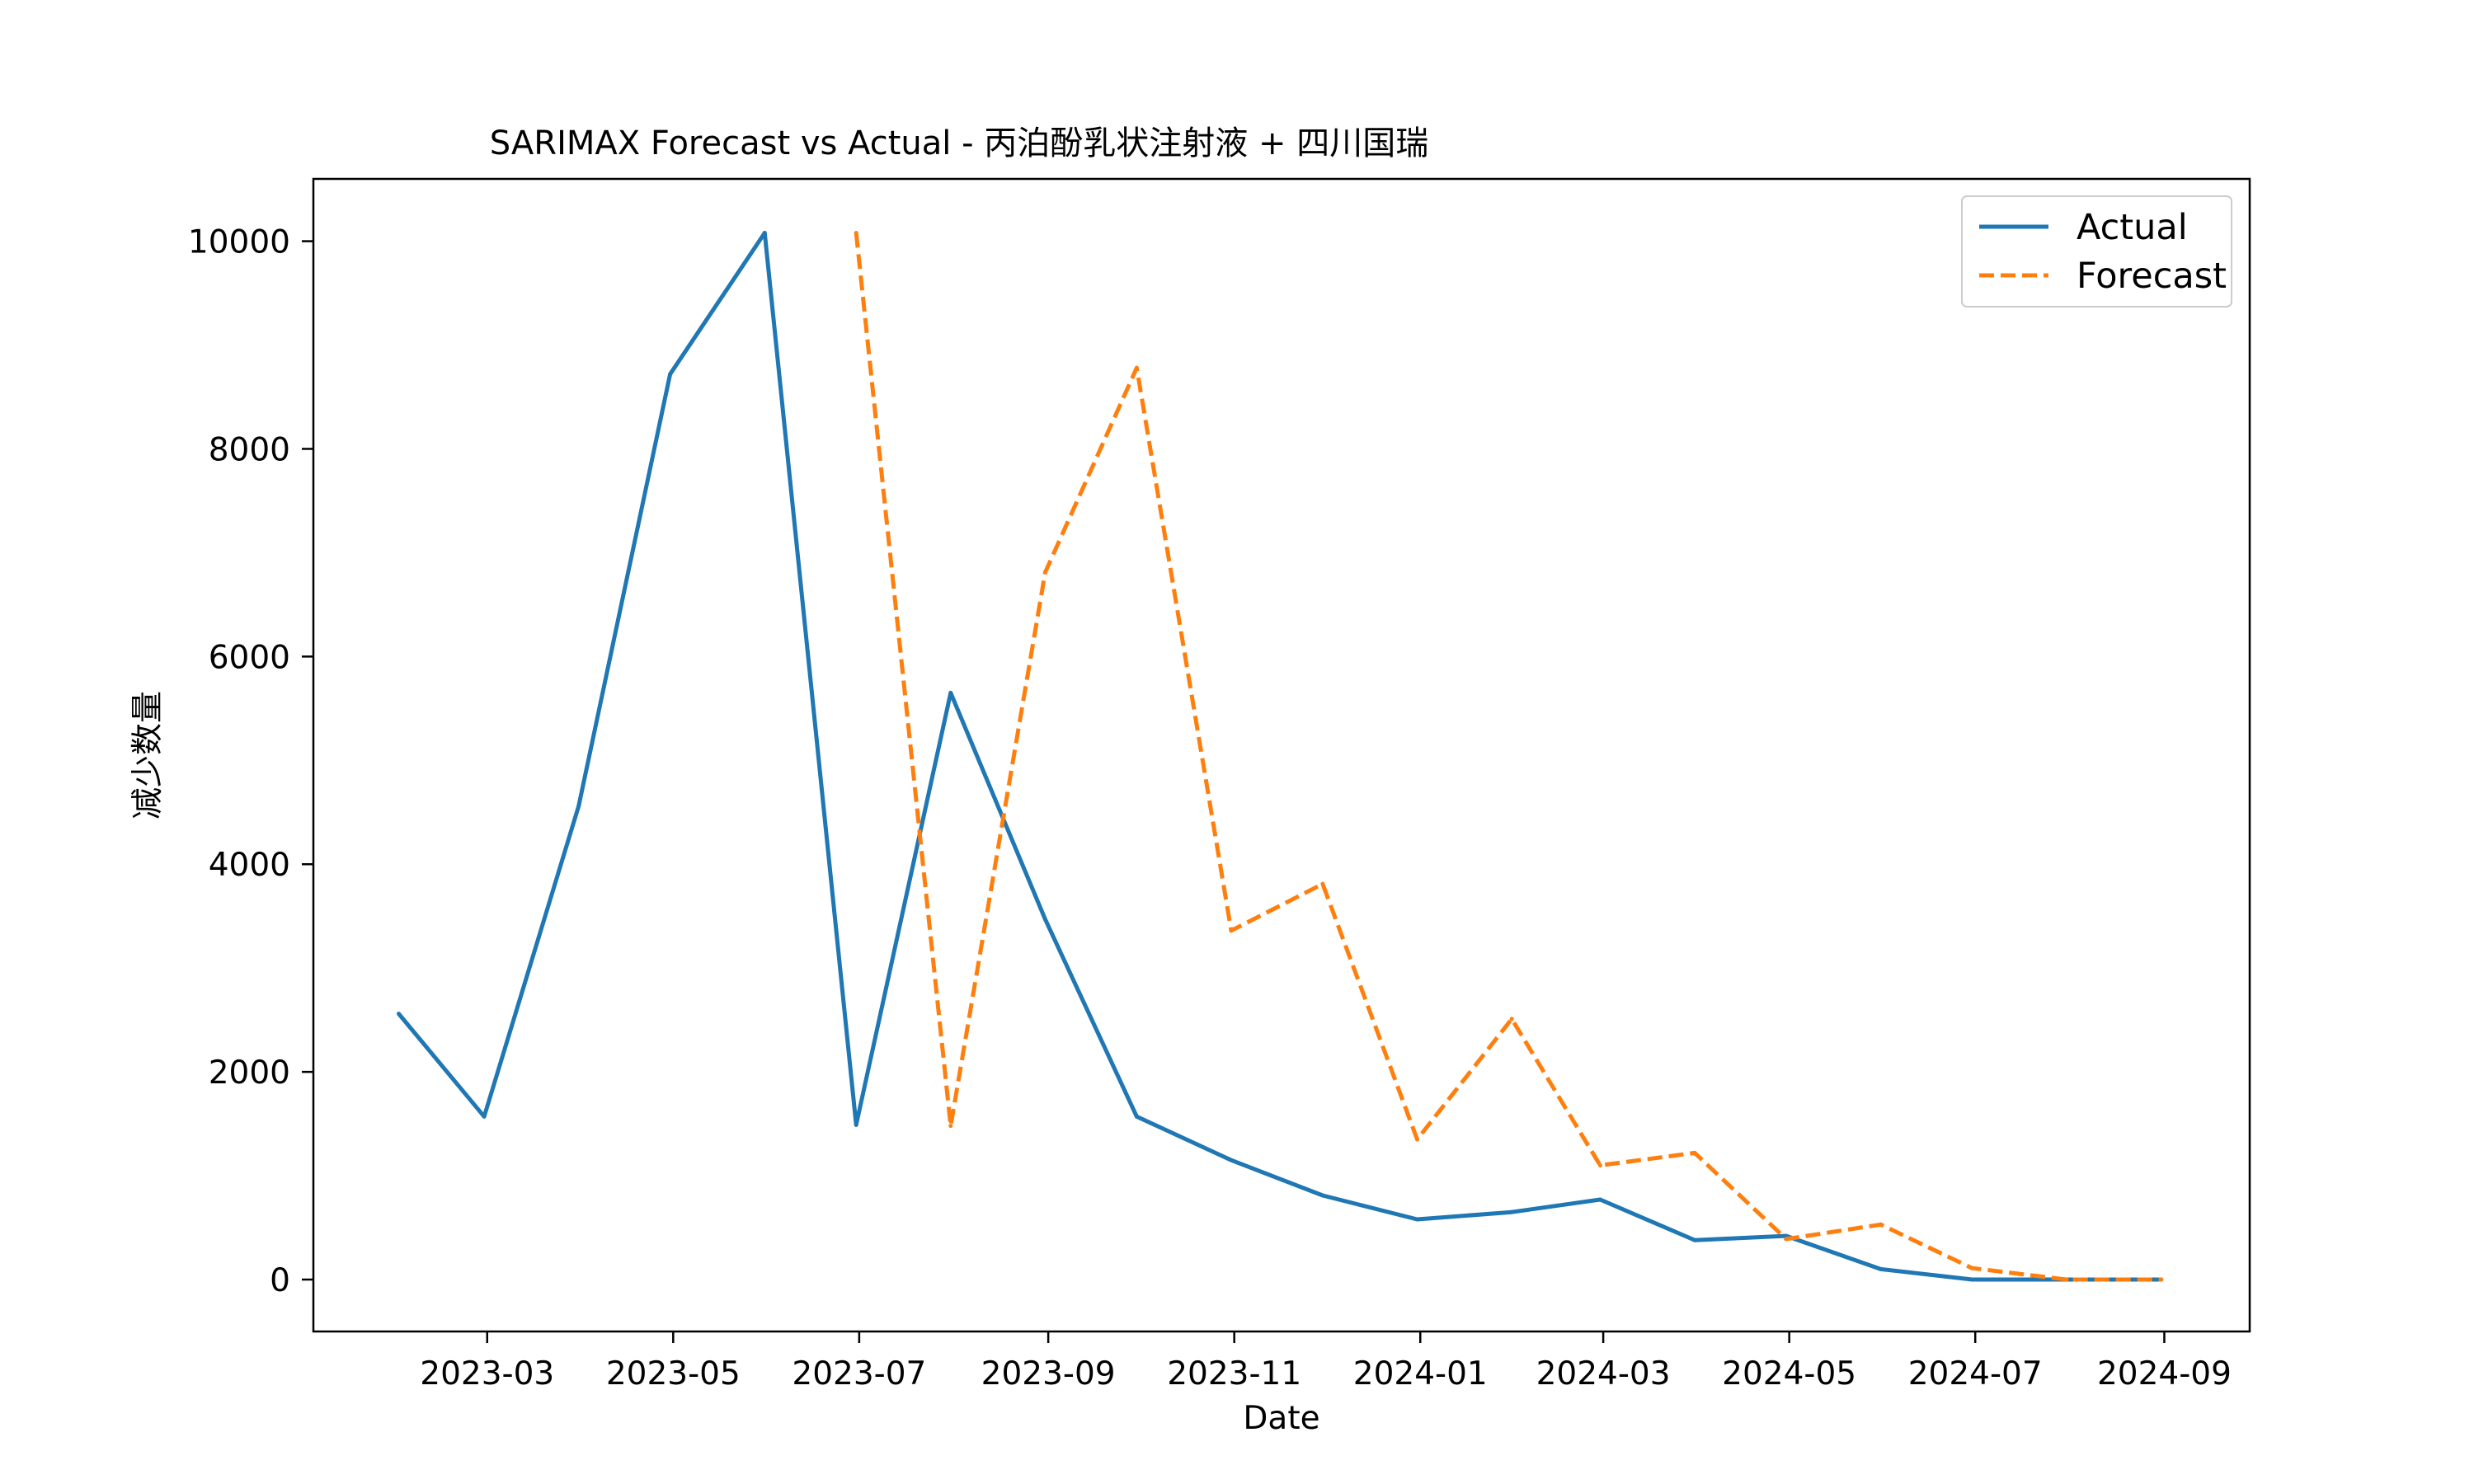 Image resolution: width=2474 pixels, height=1484 pixels. Describe the element at coordinates (239, 242) in the screenshot. I see `y-tick-label: 10000` at that location.